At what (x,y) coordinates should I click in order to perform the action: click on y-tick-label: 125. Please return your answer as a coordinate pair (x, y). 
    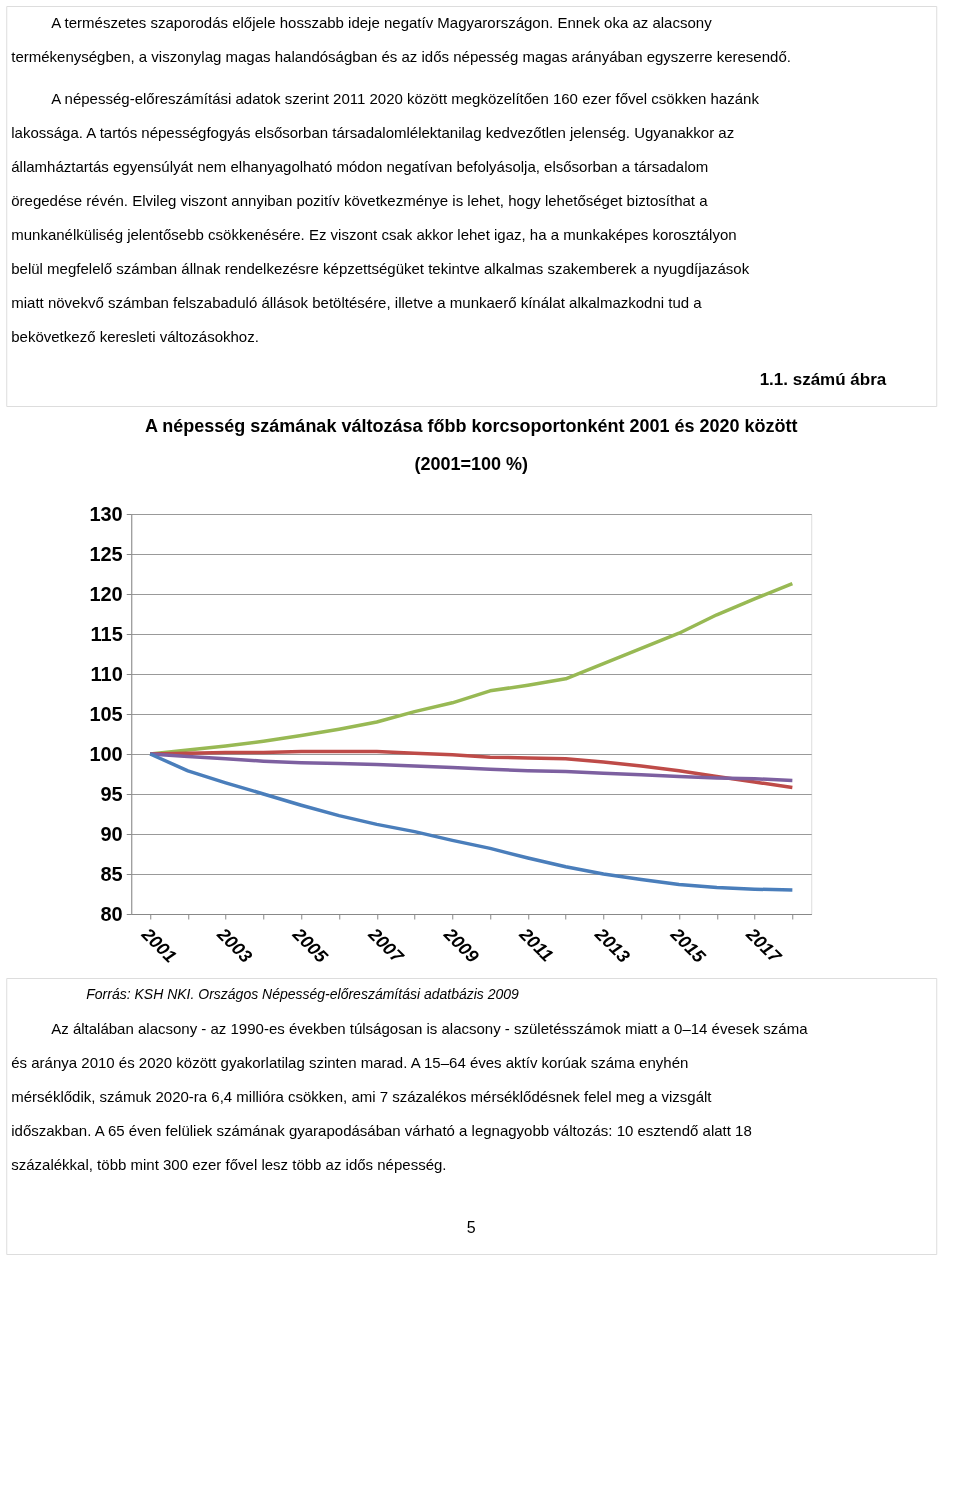
    Looking at the image, I should click on (106, 553).